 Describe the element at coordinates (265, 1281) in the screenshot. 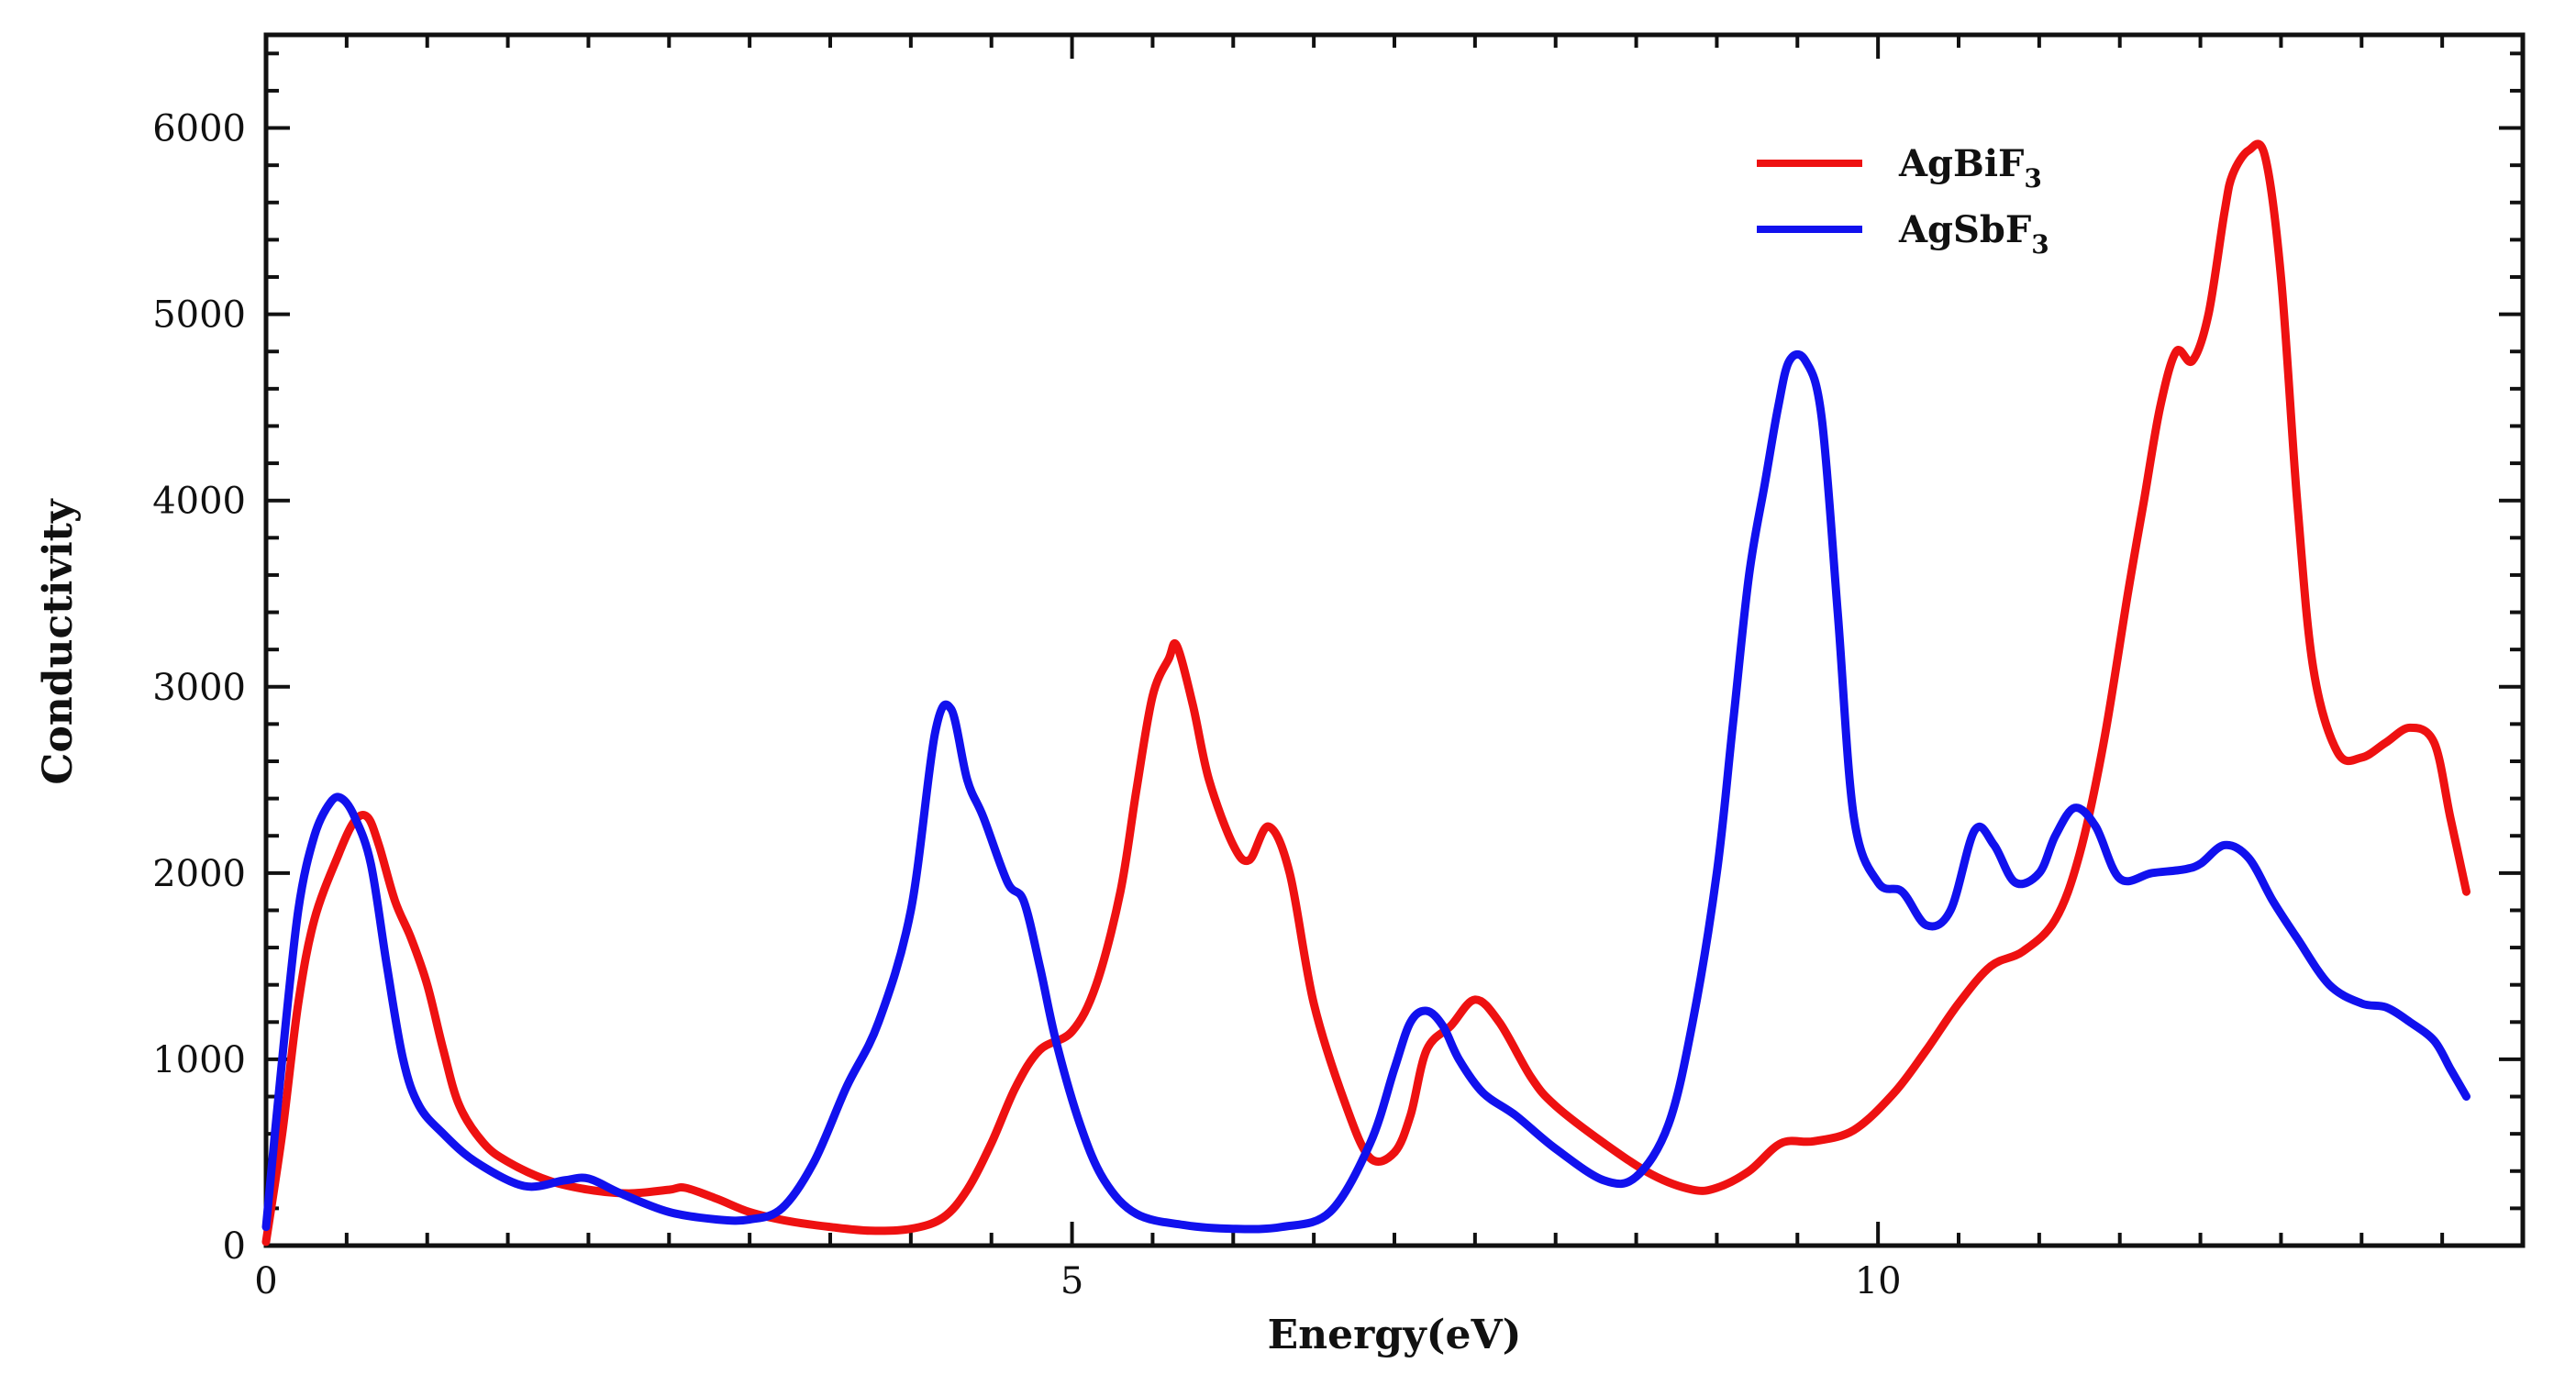

I see `x-tick-label: 0` at that location.